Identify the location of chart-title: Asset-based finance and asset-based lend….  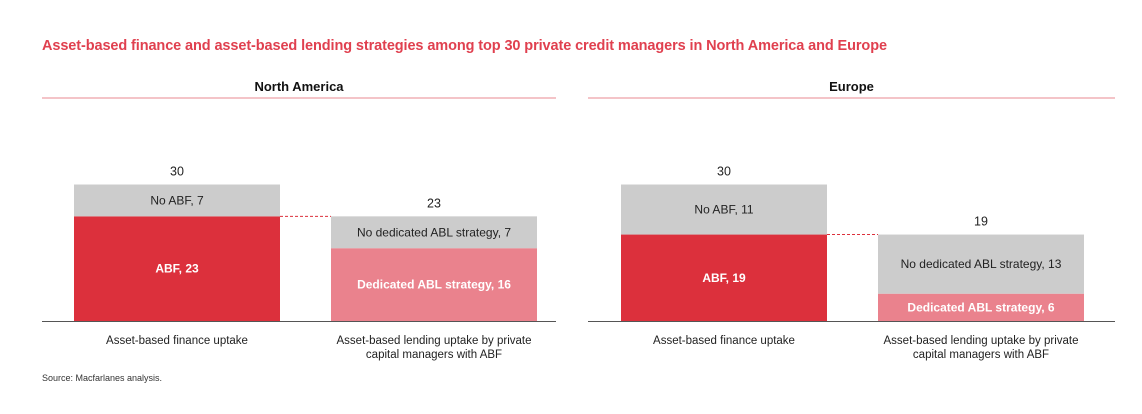
(464, 46).